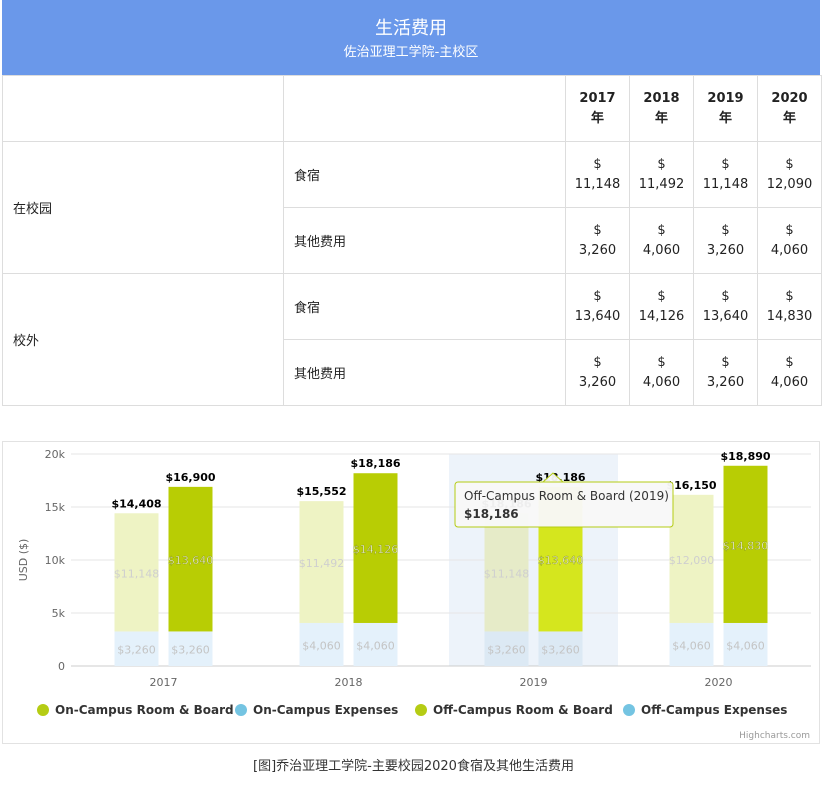 The image size is (827, 786). I want to click on table-header-row: 2017 年 2018 年 2019 年 2020 年, so click(412, 108).